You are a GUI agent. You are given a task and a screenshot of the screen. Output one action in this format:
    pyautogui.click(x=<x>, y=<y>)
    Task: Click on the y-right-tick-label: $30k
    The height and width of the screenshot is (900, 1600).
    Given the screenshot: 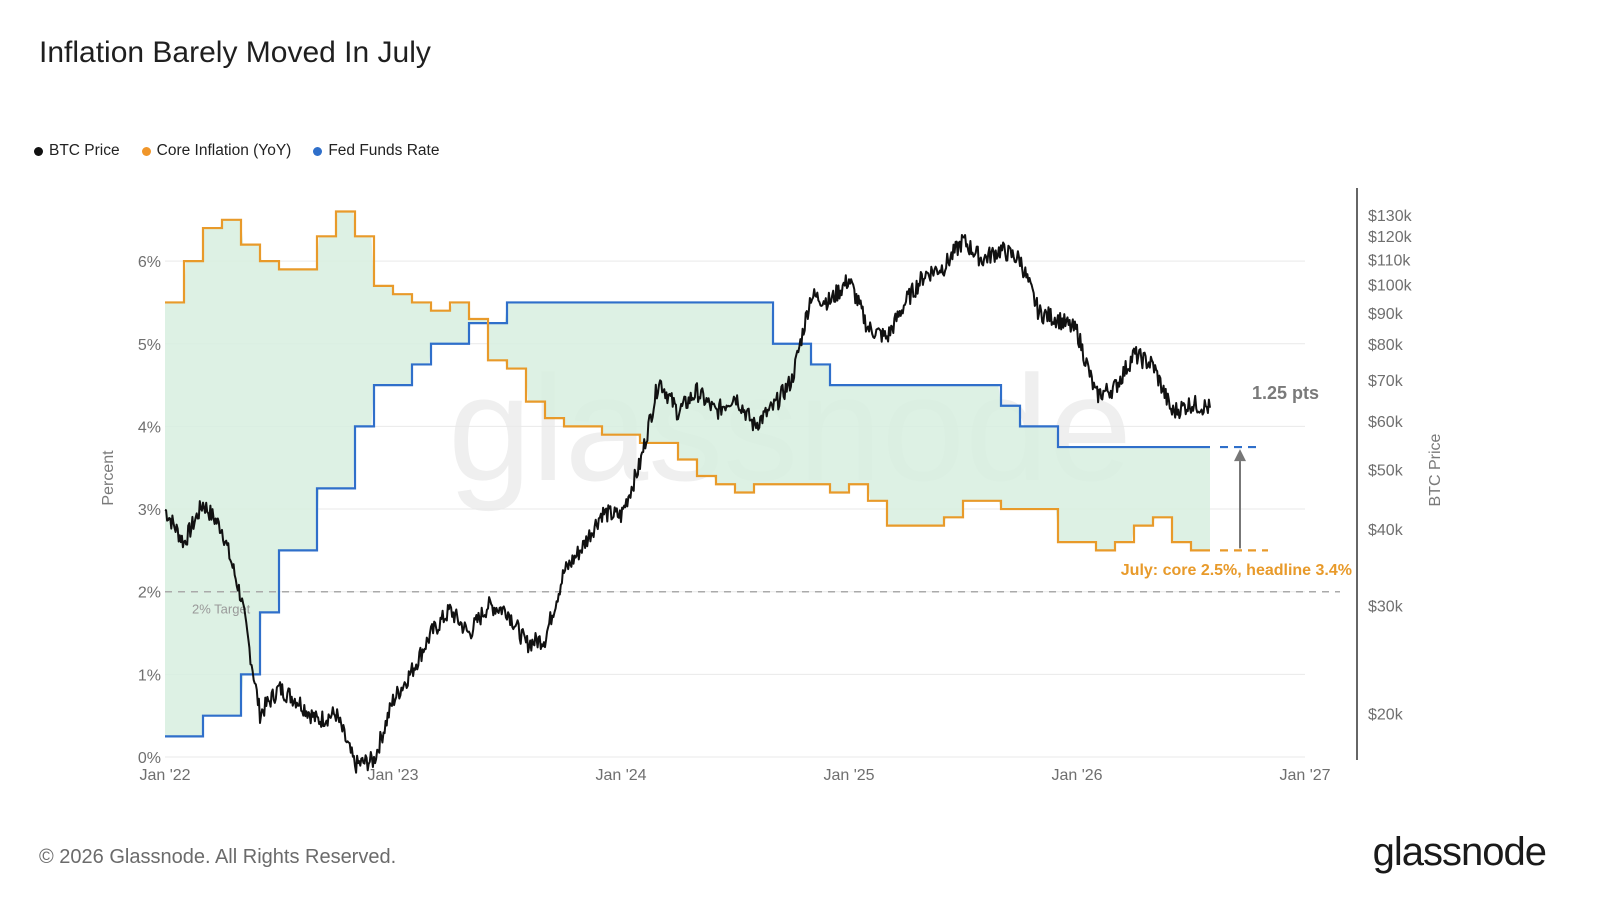 What is the action you would take?
    pyautogui.click(x=1386, y=607)
    